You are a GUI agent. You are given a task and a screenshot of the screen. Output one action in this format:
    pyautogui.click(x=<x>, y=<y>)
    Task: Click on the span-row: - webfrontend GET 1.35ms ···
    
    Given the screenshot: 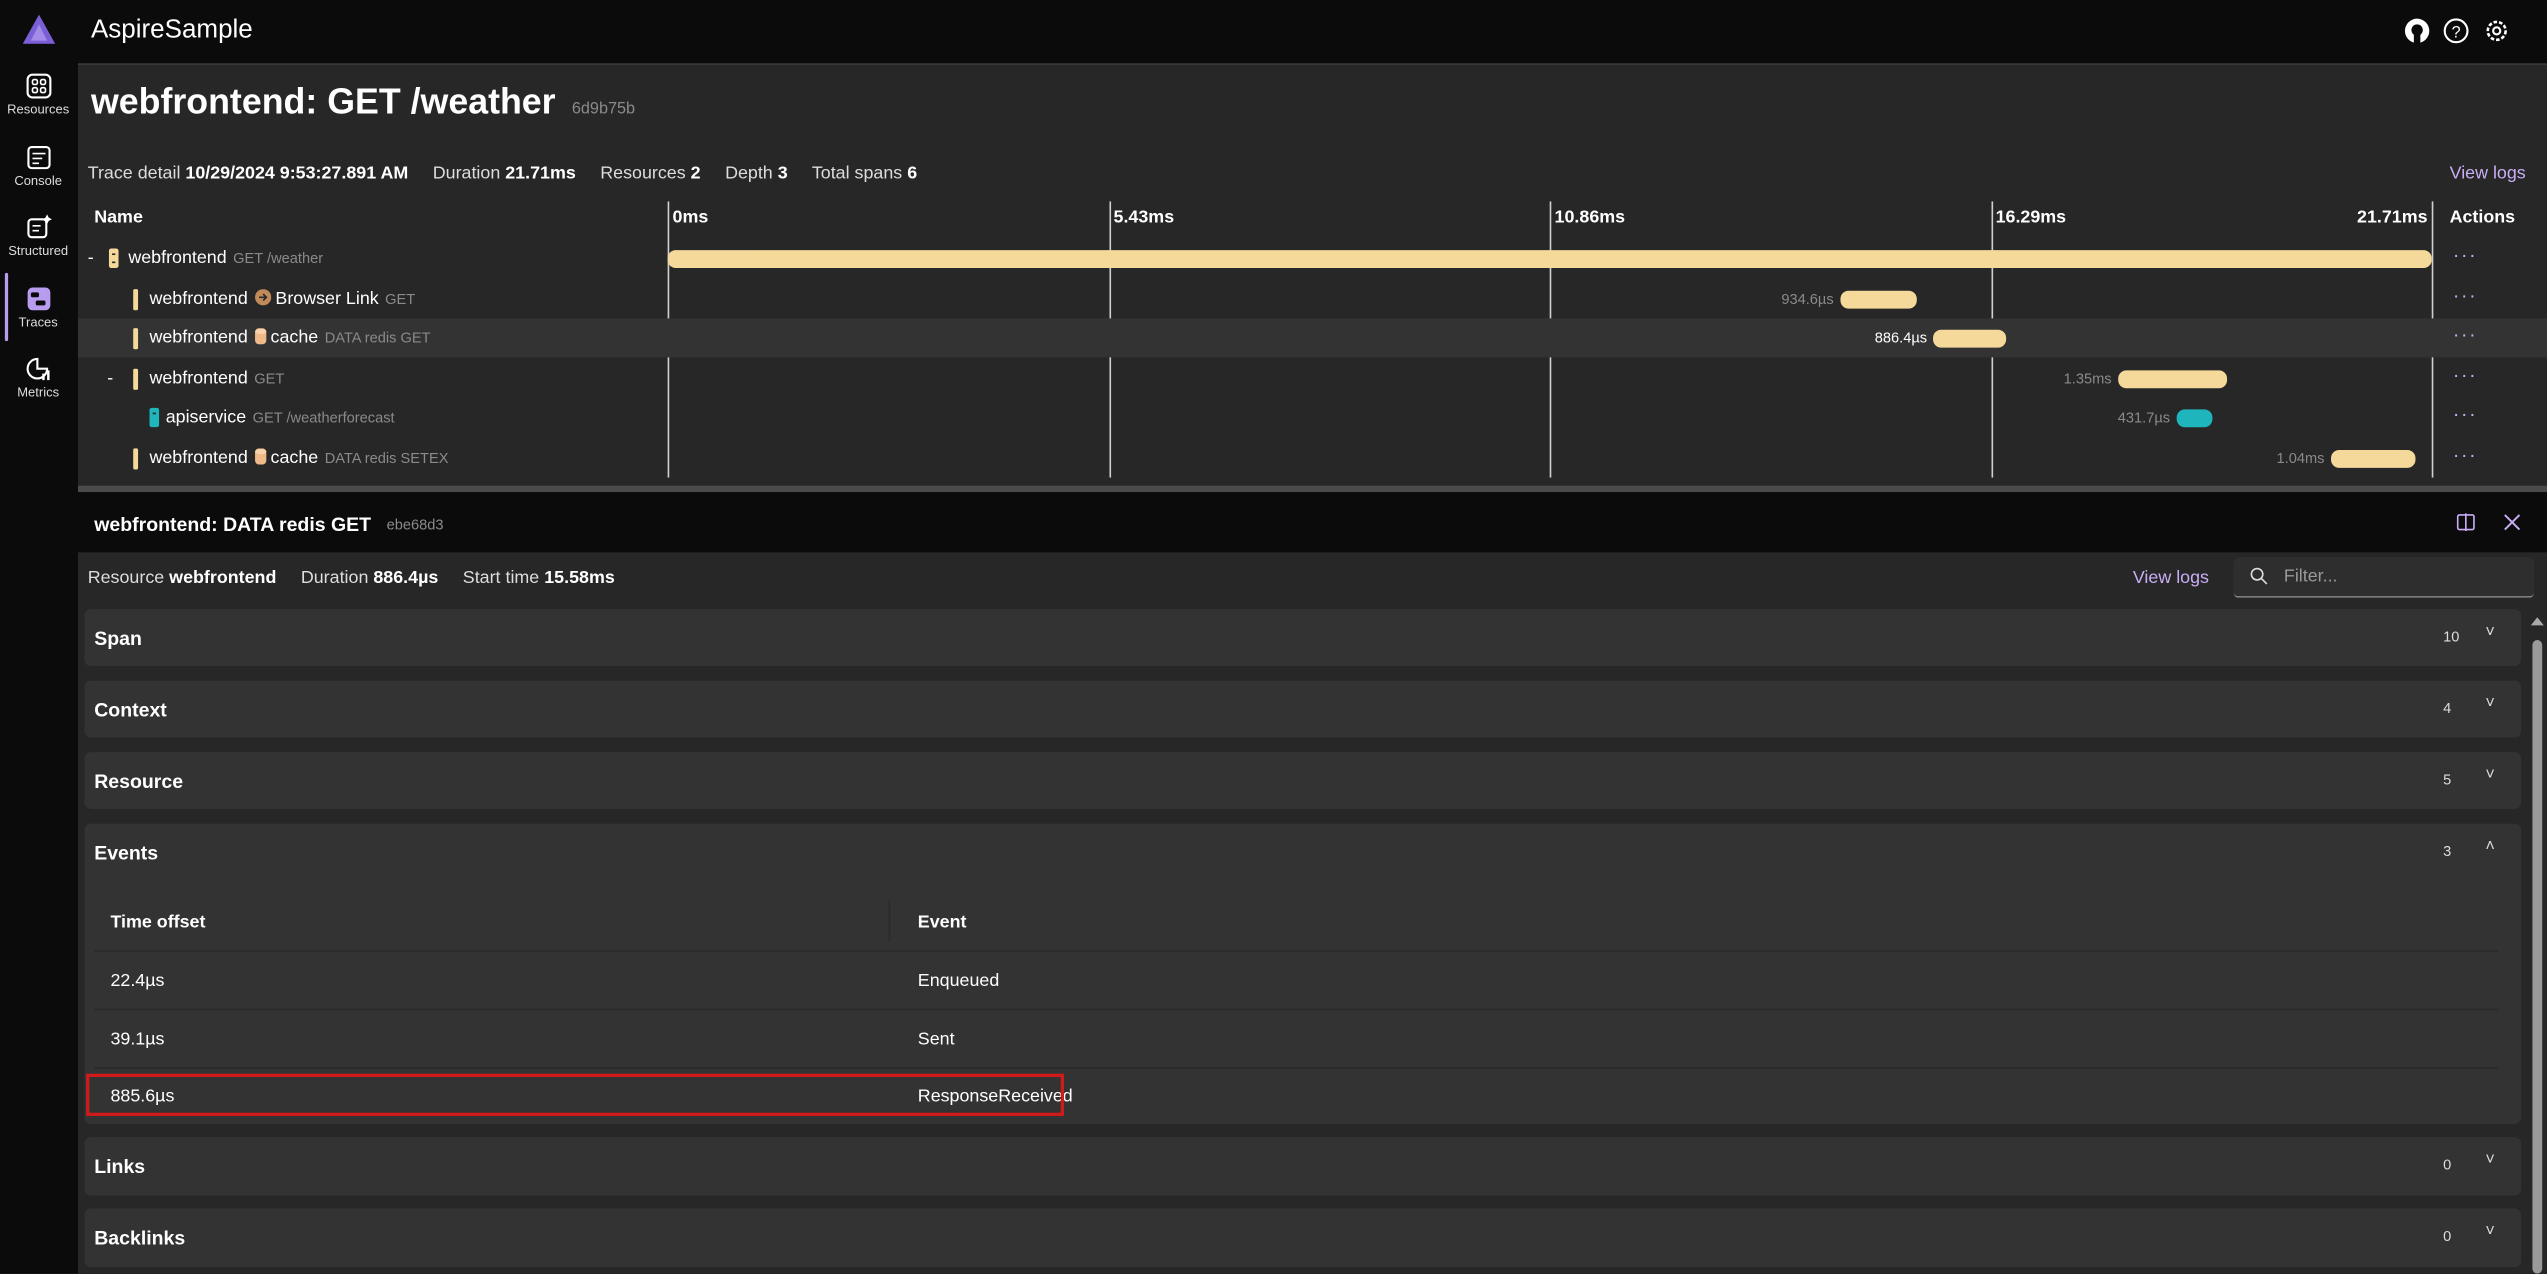 What is the action you would take?
    pyautogui.click(x=1312, y=378)
    